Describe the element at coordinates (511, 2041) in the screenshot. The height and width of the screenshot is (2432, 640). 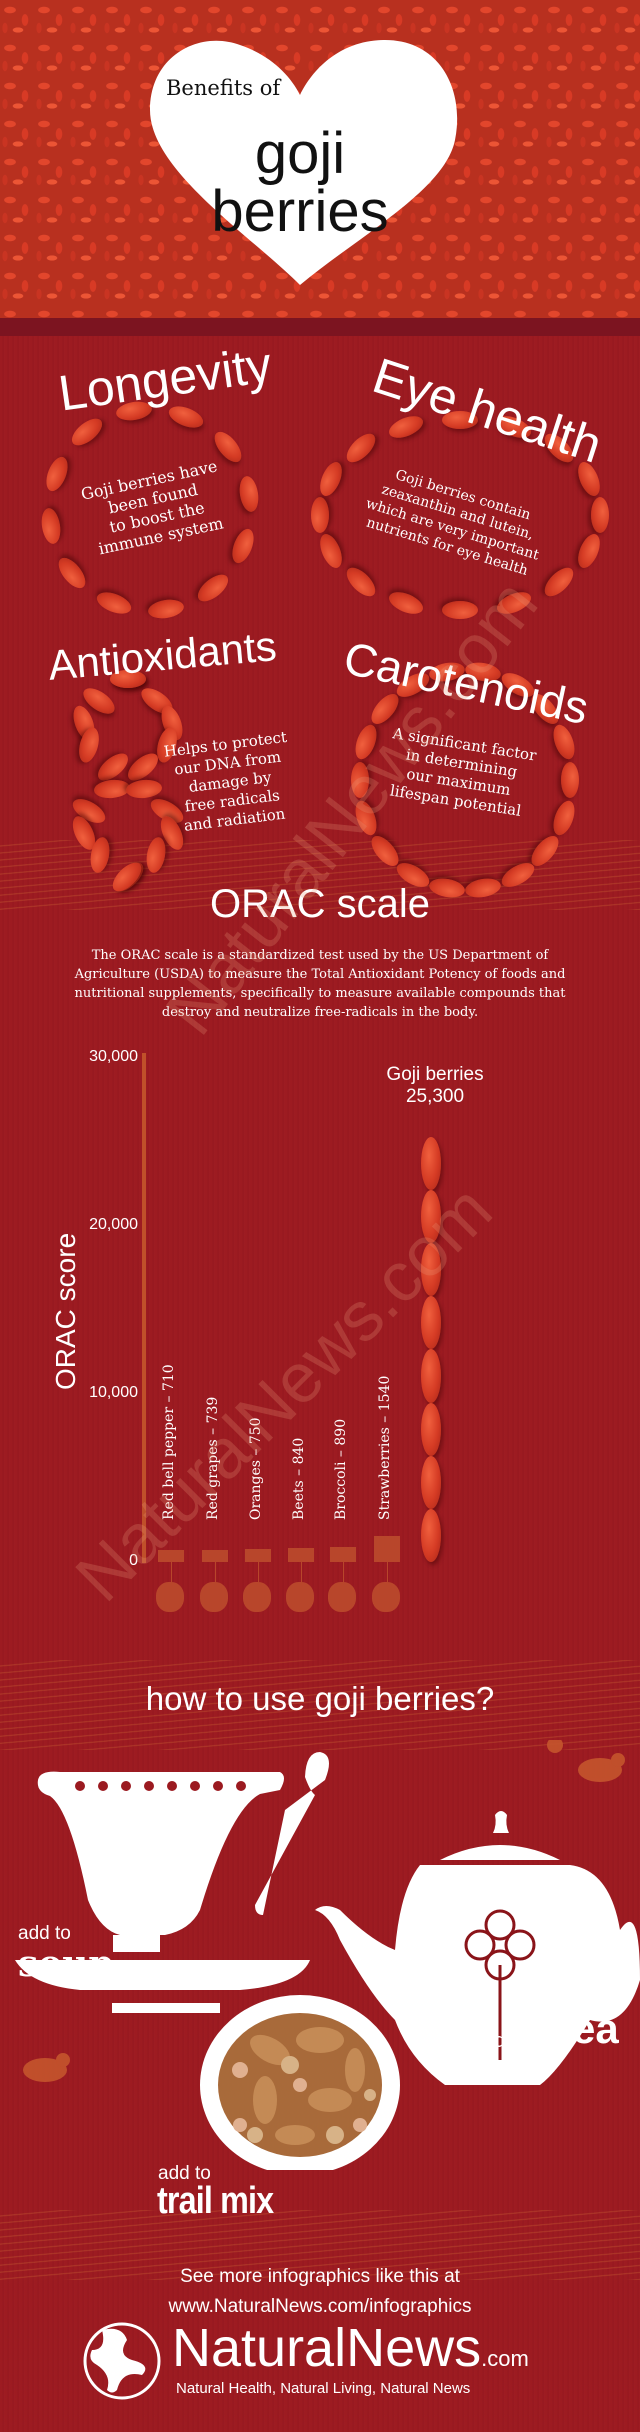
I see `tea-pre: add to` at that location.